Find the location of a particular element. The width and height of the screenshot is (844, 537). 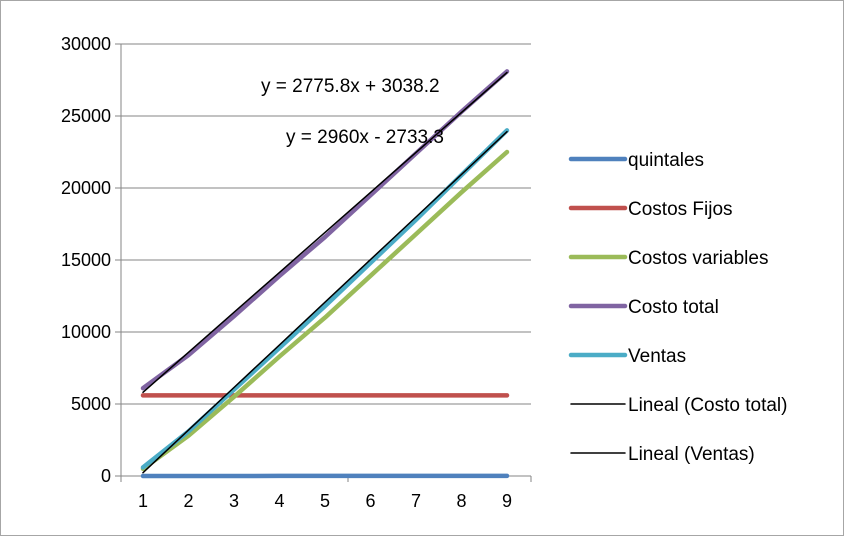

legend-label-costos-variables: Costos variables is located at coordinates (698, 258).